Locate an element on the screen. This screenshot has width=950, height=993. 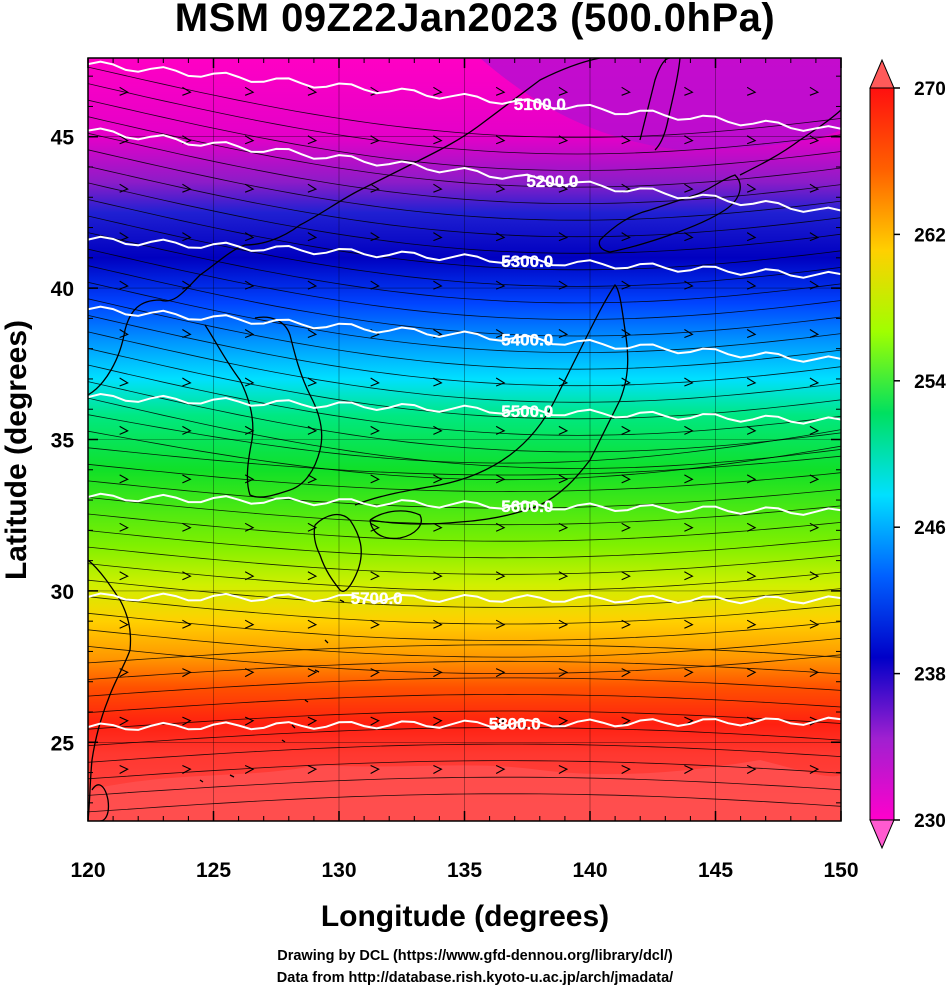
height-contour-label: 5200.0 is located at coordinates (552, 181).